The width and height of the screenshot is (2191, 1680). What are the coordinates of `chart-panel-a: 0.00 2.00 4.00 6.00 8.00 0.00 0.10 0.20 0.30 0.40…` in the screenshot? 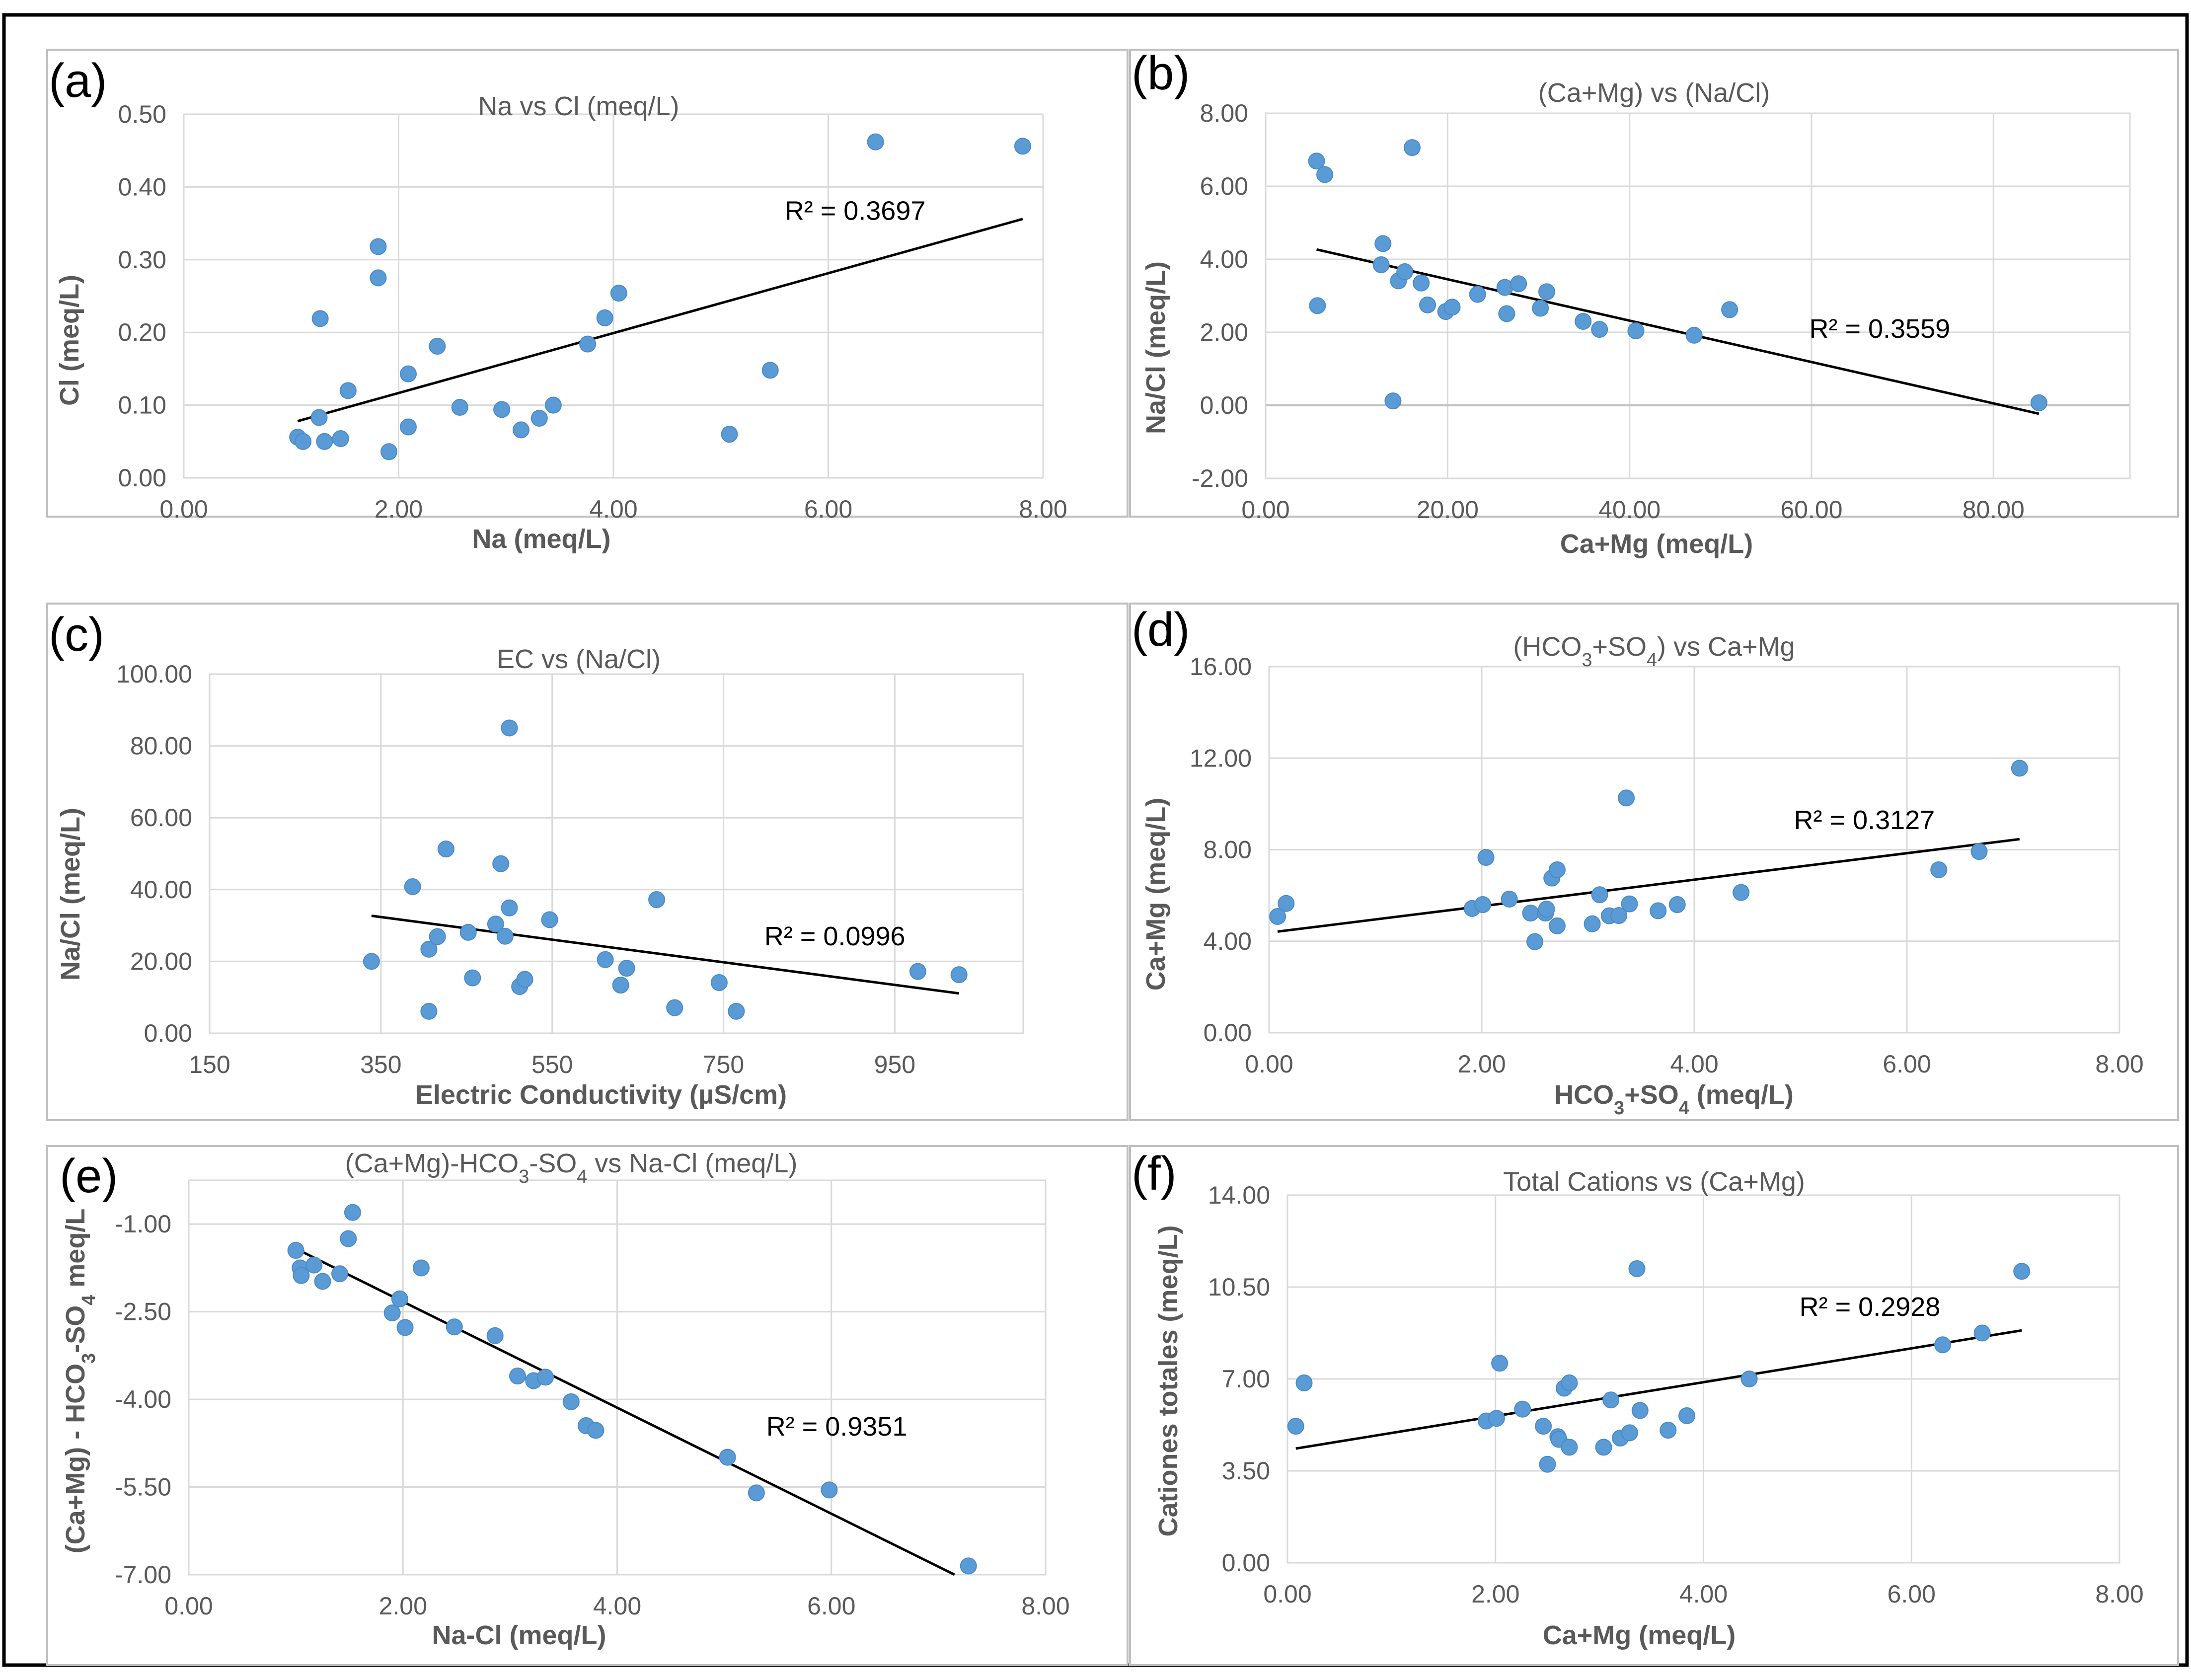 It's located at (587, 301).